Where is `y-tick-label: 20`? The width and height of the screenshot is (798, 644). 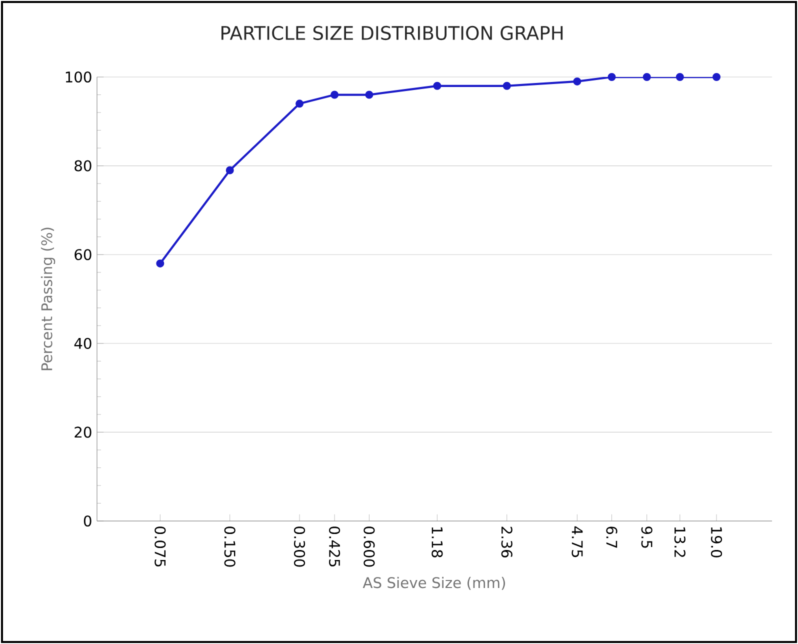 y-tick-label: 20 is located at coordinates (83, 432).